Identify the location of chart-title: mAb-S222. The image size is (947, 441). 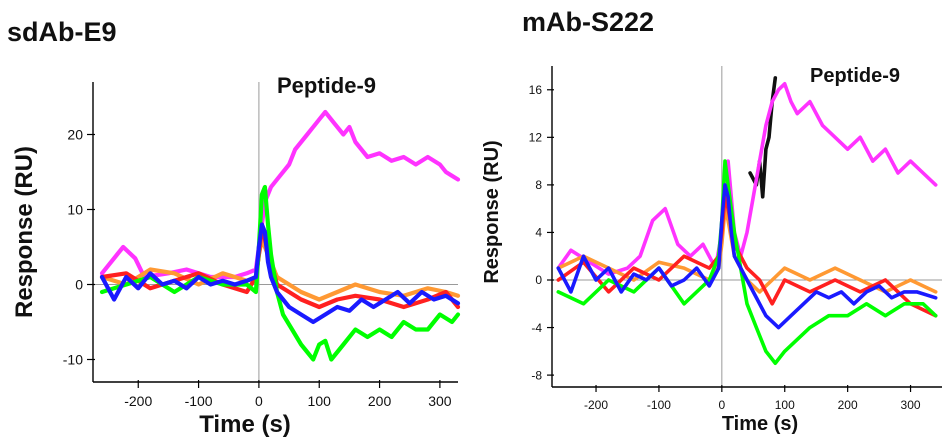
(588, 22).